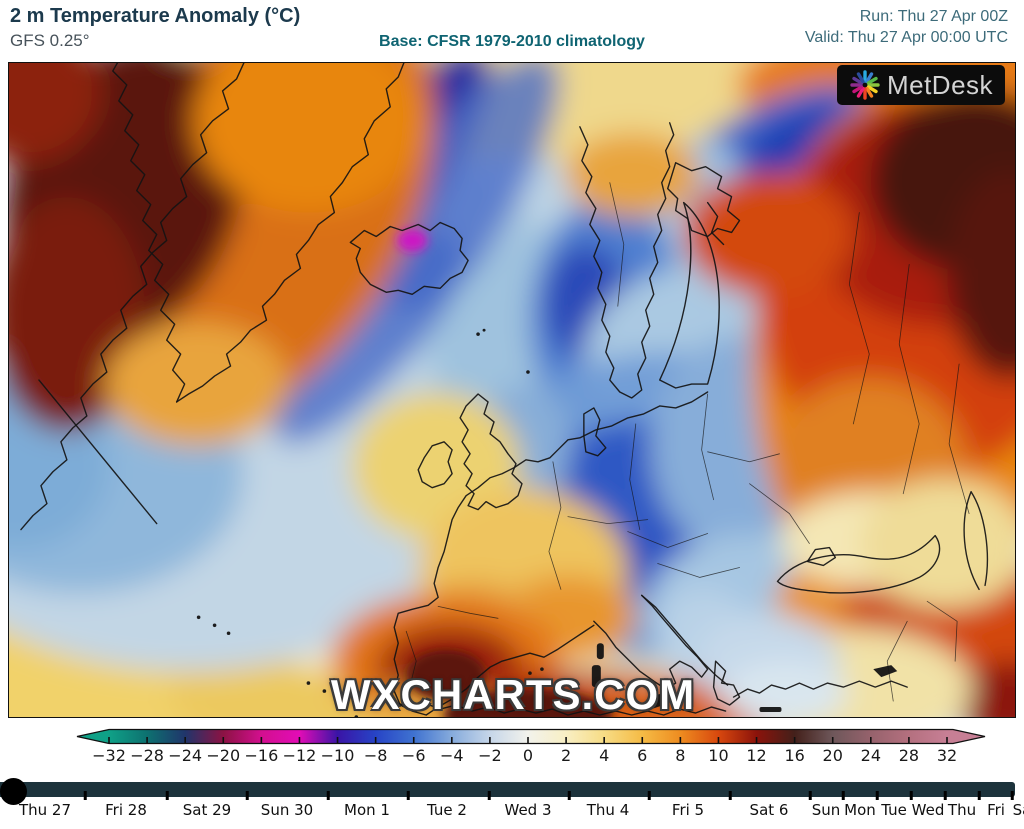  Describe the element at coordinates (832, 755) in the screenshot. I see `colorbar-label: 20` at that location.